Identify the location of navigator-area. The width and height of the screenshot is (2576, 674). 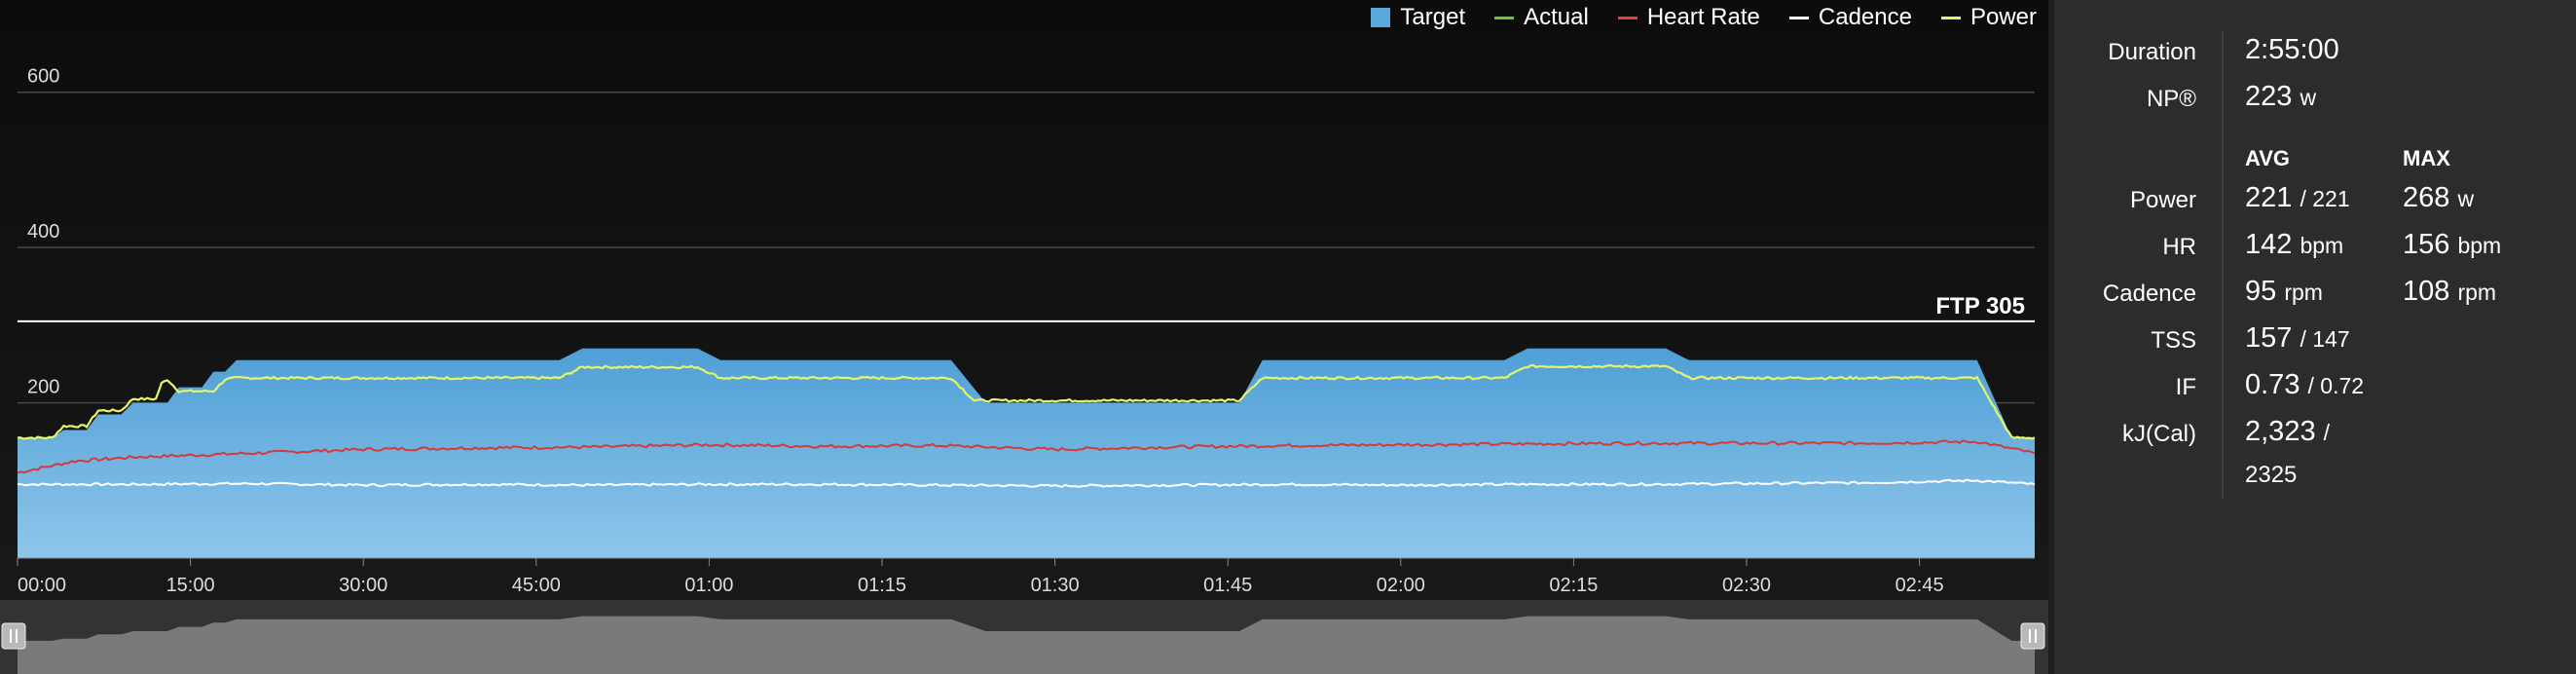
(1026, 645).